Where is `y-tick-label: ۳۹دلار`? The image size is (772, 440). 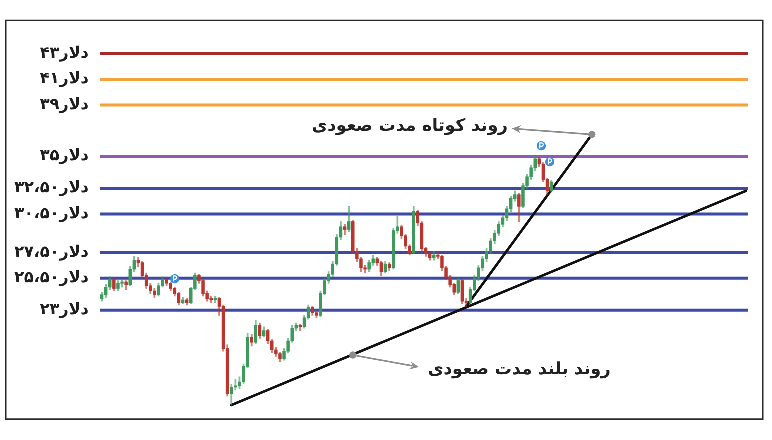 y-tick-label: ۳۹دلار is located at coordinates (64, 104).